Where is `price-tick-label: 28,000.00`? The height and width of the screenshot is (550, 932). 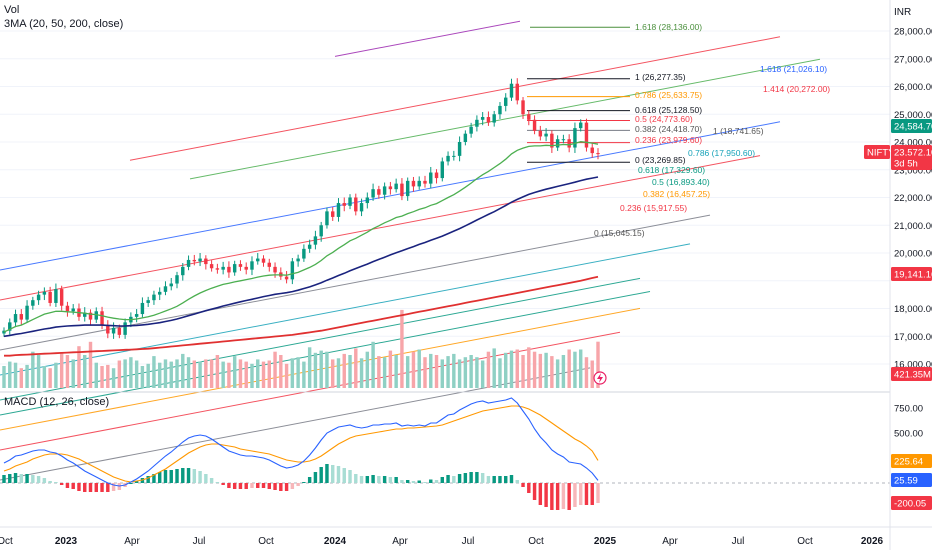 price-tick-label: 28,000.00 is located at coordinates (913, 32).